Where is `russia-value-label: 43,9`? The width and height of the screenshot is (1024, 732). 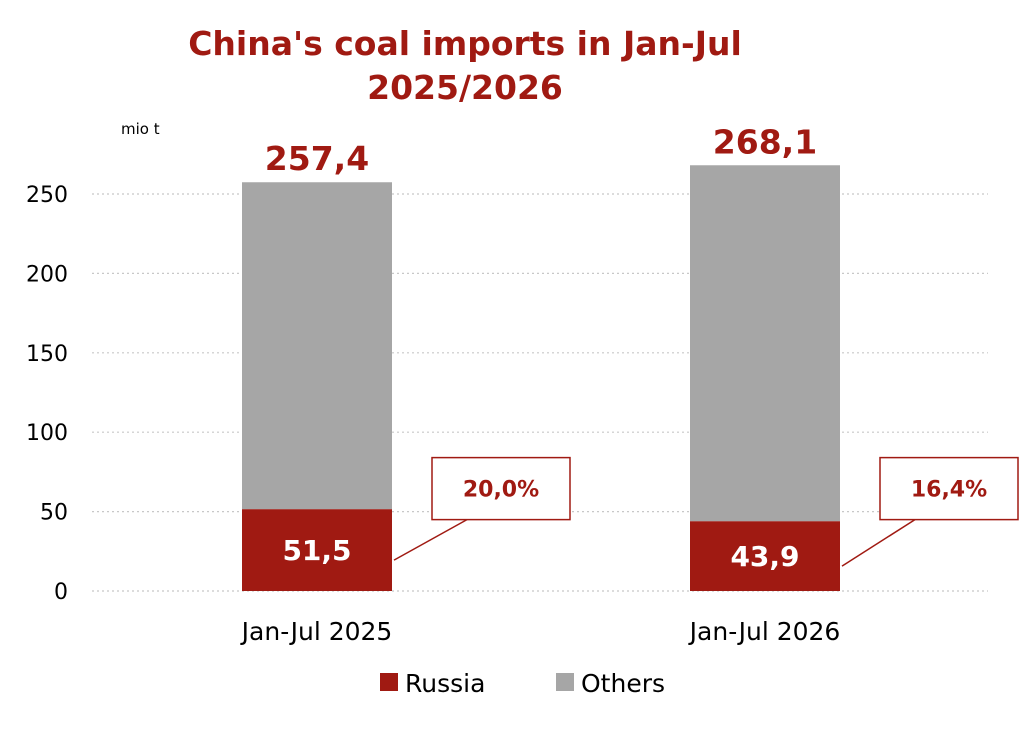
russia-value-label: 43,9 is located at coordinates (764, 556).